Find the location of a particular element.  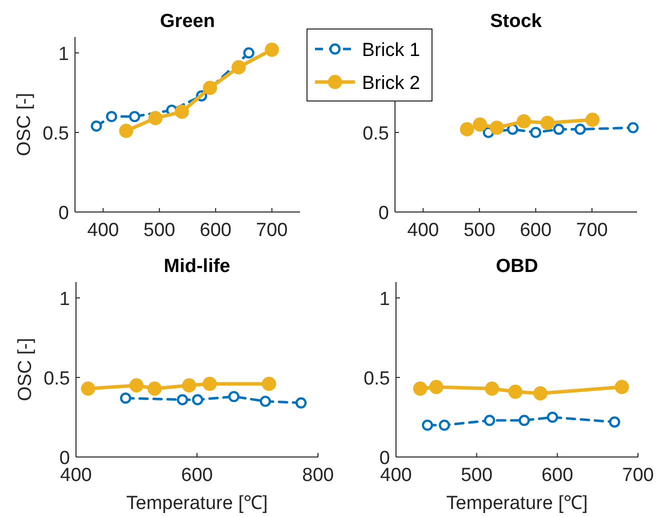

legend-label: Brick 2 is located at coordinates (391, 83).